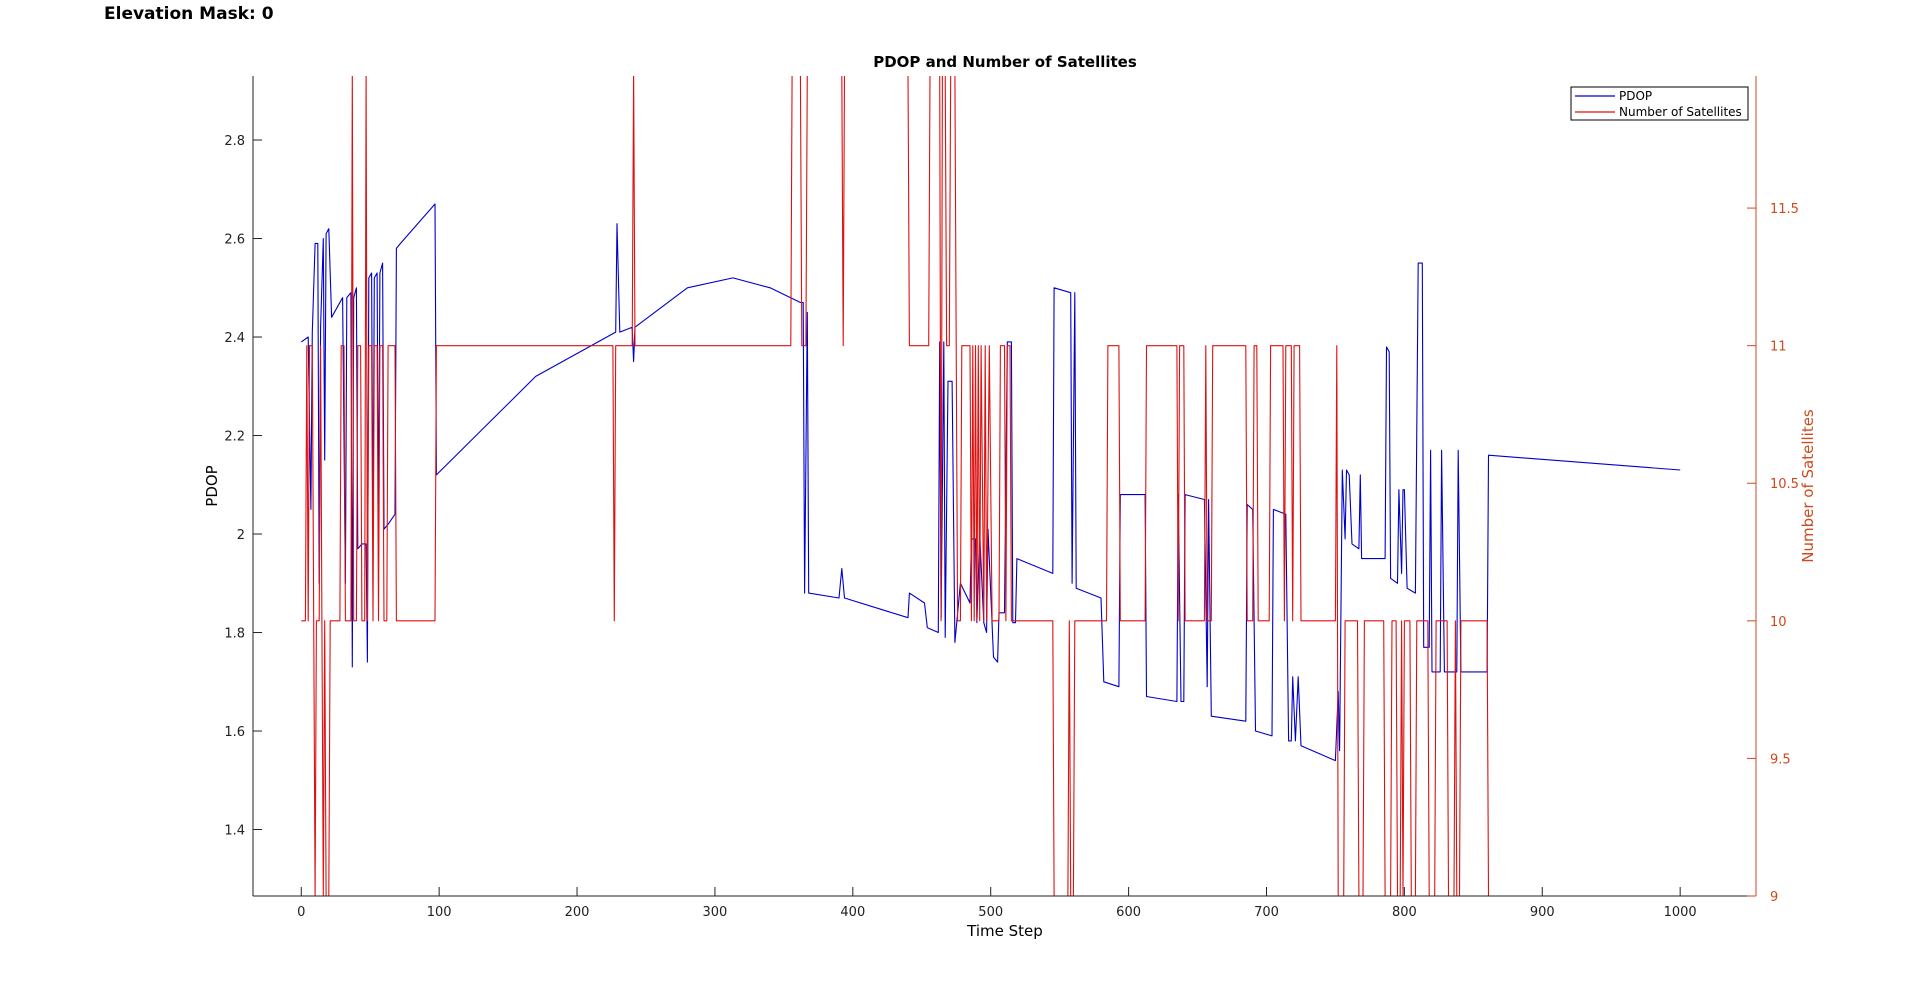  What do you see at coordinates (212, 485) in the screenshot?
I see `left-y-axis-label: PDOP` at bounding box center [212, 485].